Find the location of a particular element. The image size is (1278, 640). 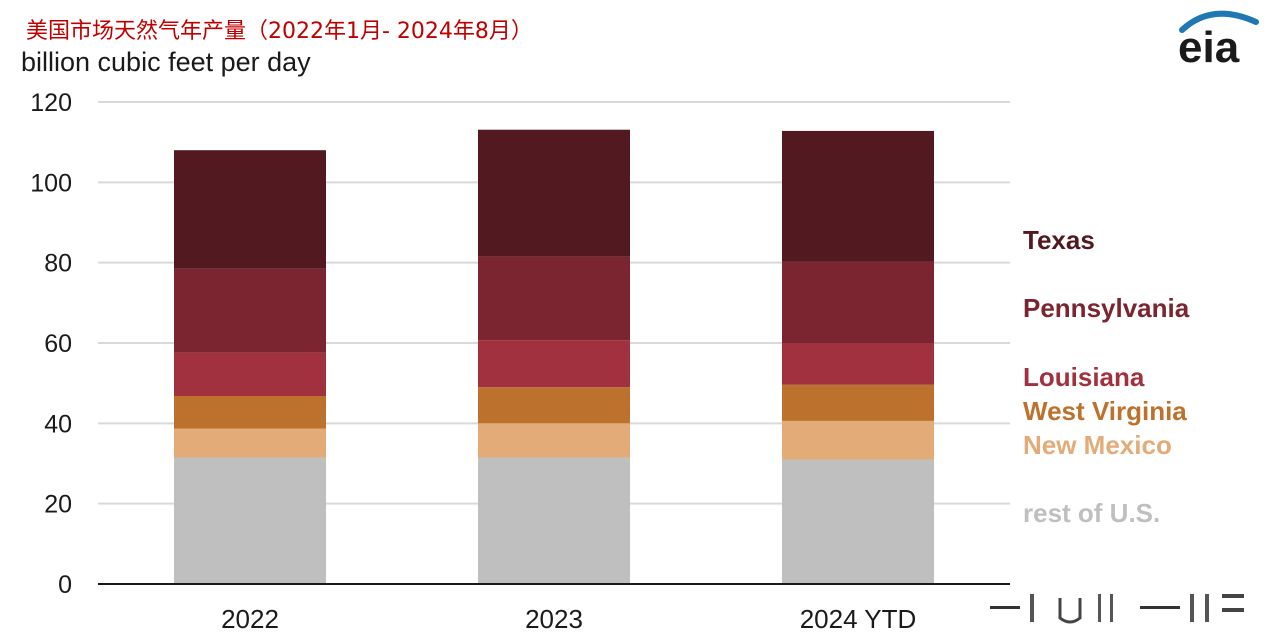

legend-label: West Virginia is located at coordinates (1105, 411).